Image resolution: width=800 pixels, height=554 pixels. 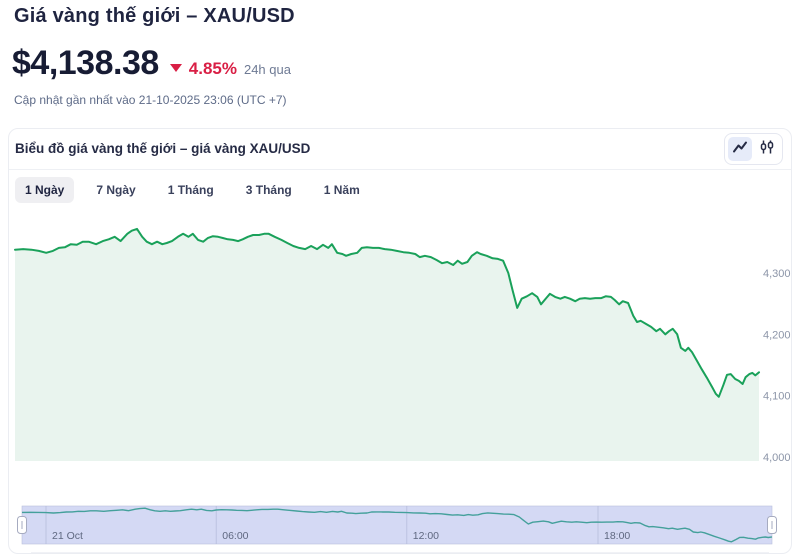 What do you see at coordinates (753, 149) in the screenshot?
I see `chart-type-switch` at bounding box center [753, 149].